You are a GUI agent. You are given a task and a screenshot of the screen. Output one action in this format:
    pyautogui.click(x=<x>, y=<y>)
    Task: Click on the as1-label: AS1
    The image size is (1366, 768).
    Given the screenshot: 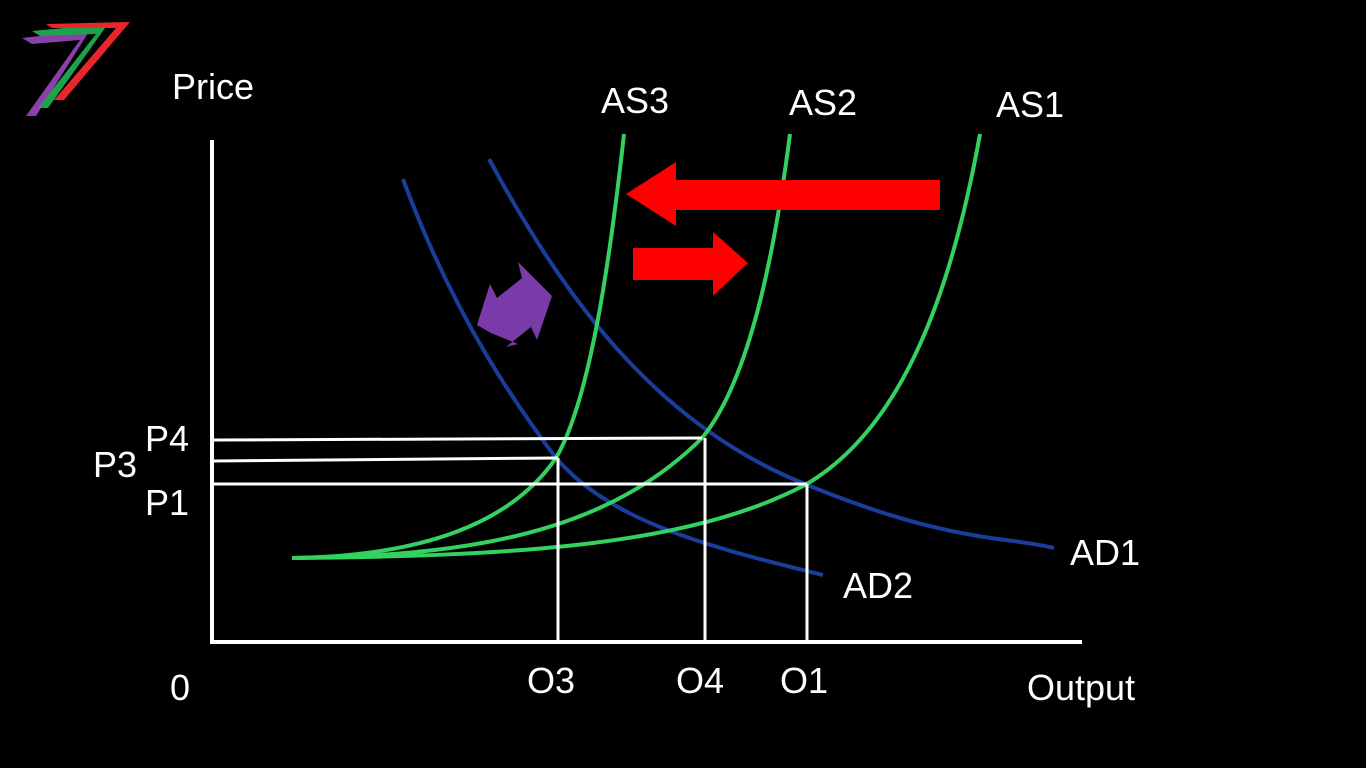 What is the action you would take?
    pyautogui.click(x=1030, y=104)
    